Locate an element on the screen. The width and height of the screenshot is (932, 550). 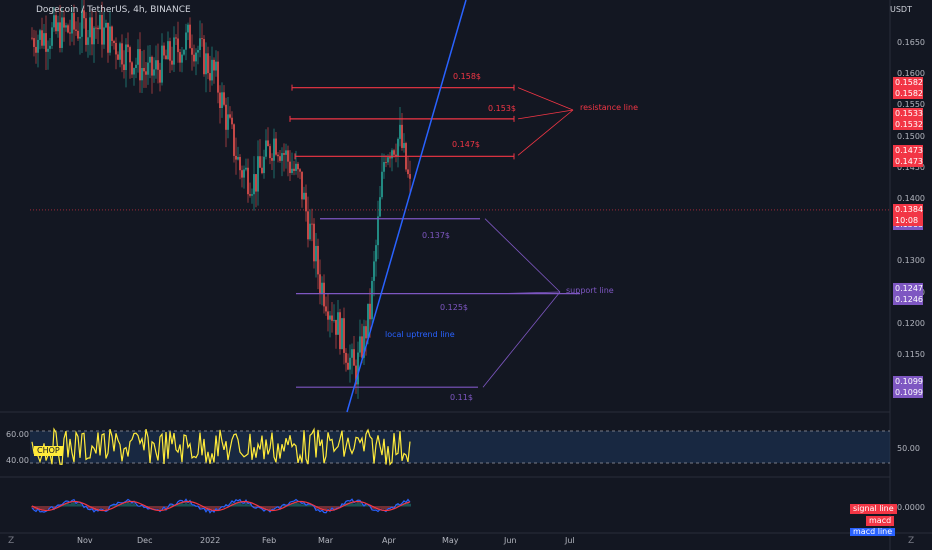
resistance-level-label: 0.153$ is located at coordinates (502, 108).